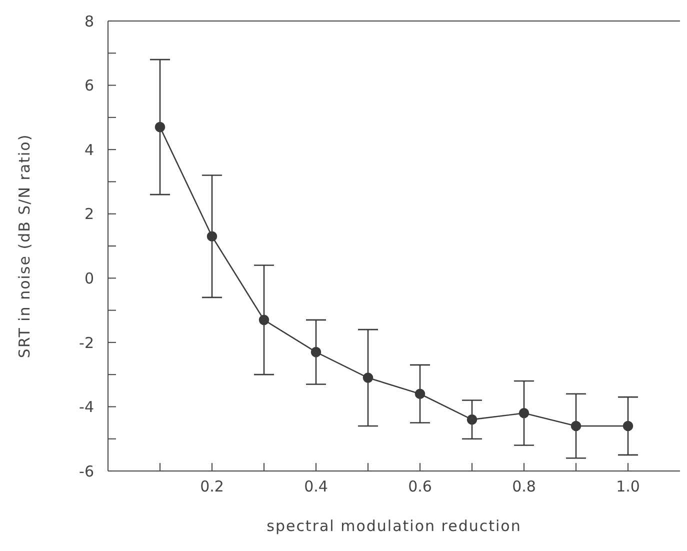 The image size is (687, 551). What do you see at coordinates (24, 246) in the screenshot?
I see `y-axis-title: SRT in noise (dB S/N ratio)` at bounding box center [24, 246].